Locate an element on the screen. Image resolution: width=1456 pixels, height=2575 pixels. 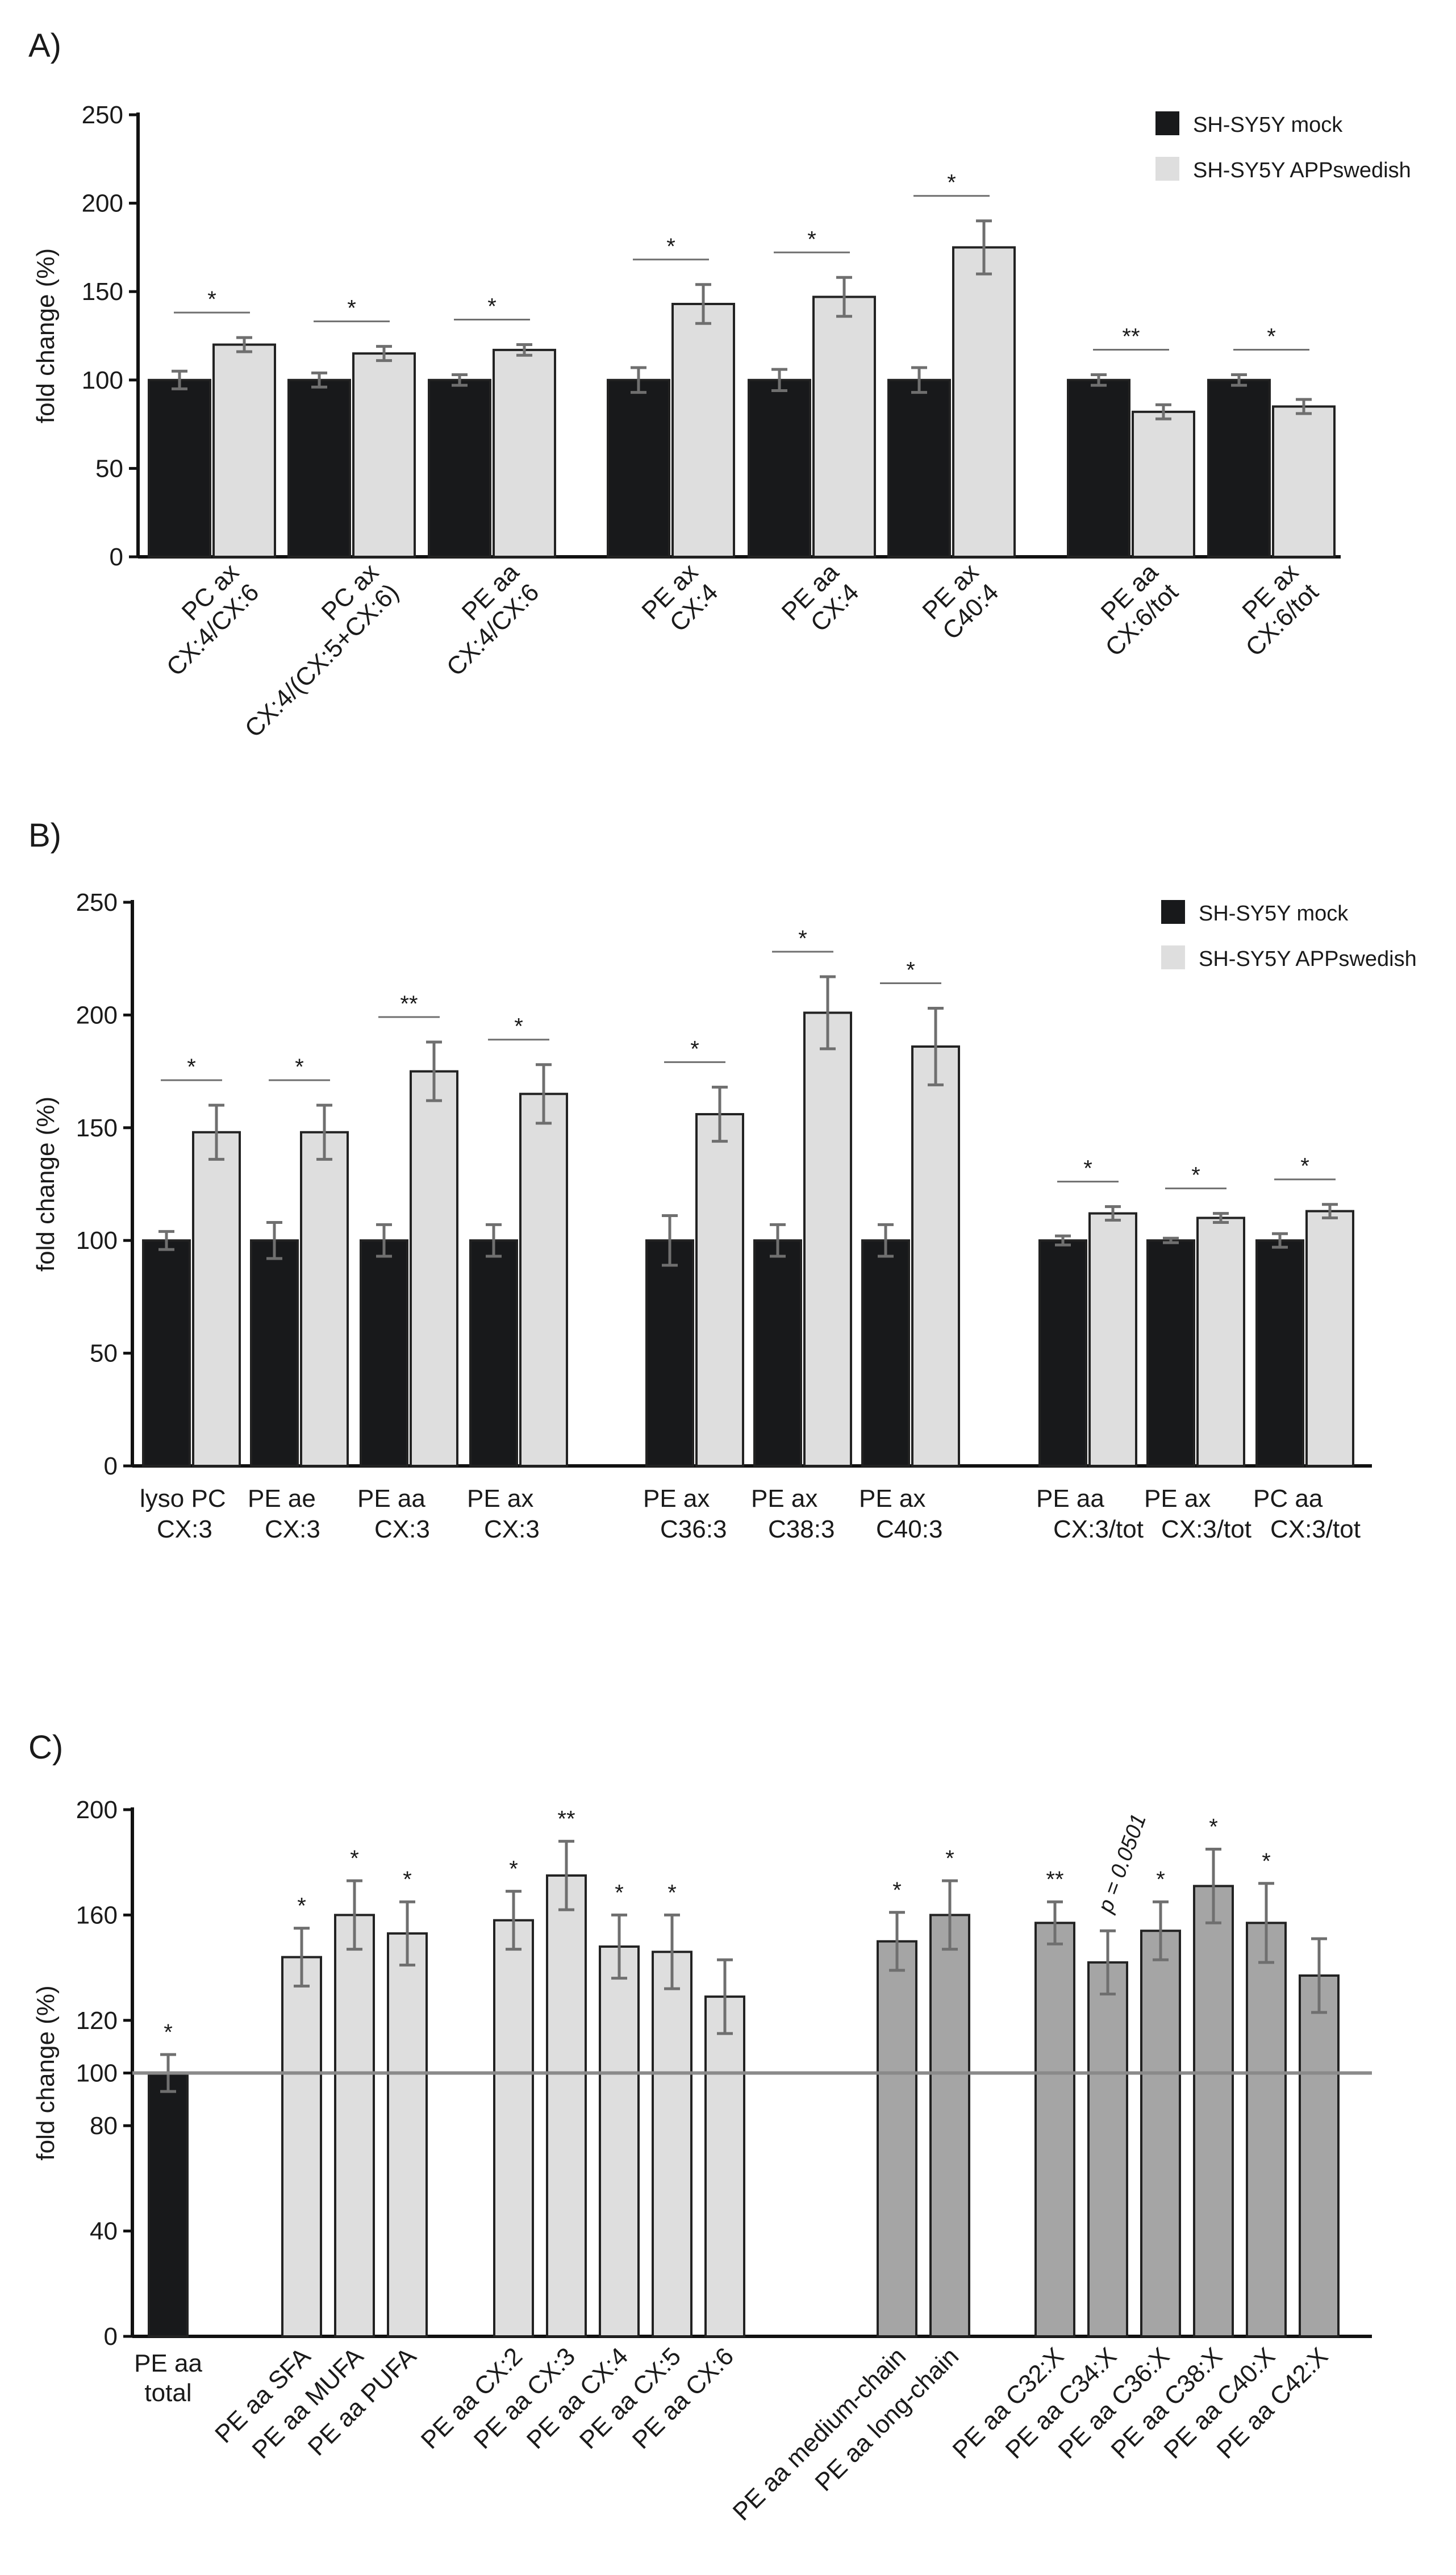
y-tick-label: 40 is located at coordinates (104, 2232).